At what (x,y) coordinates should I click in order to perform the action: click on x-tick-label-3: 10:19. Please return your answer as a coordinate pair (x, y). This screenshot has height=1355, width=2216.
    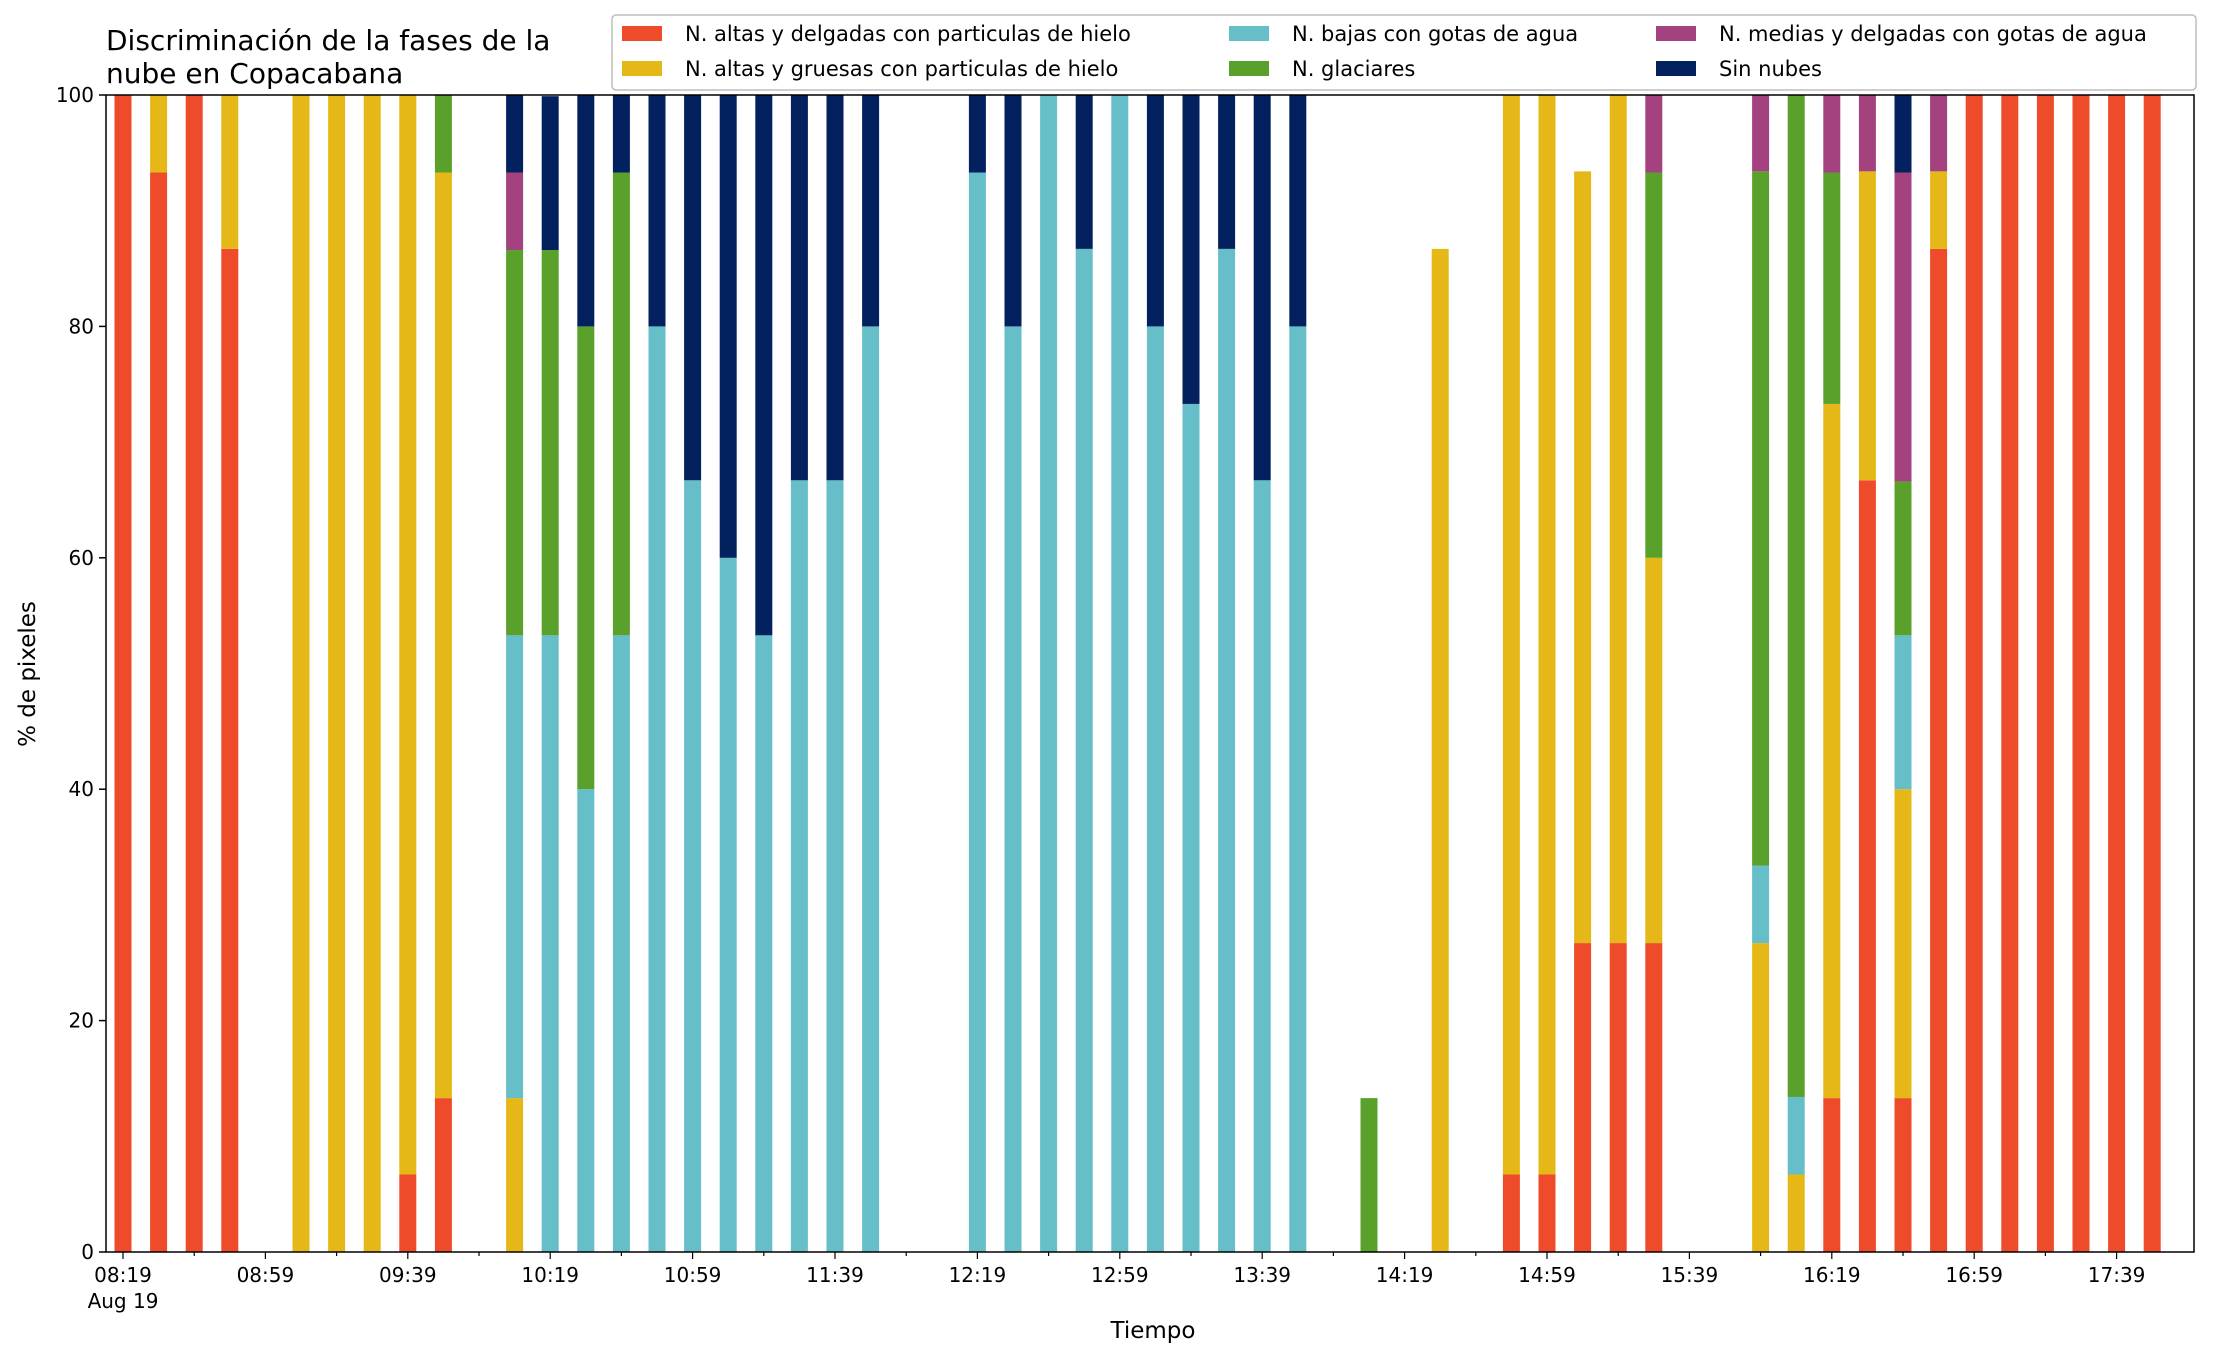
    Looking at the image, I should click on (550, 1275).